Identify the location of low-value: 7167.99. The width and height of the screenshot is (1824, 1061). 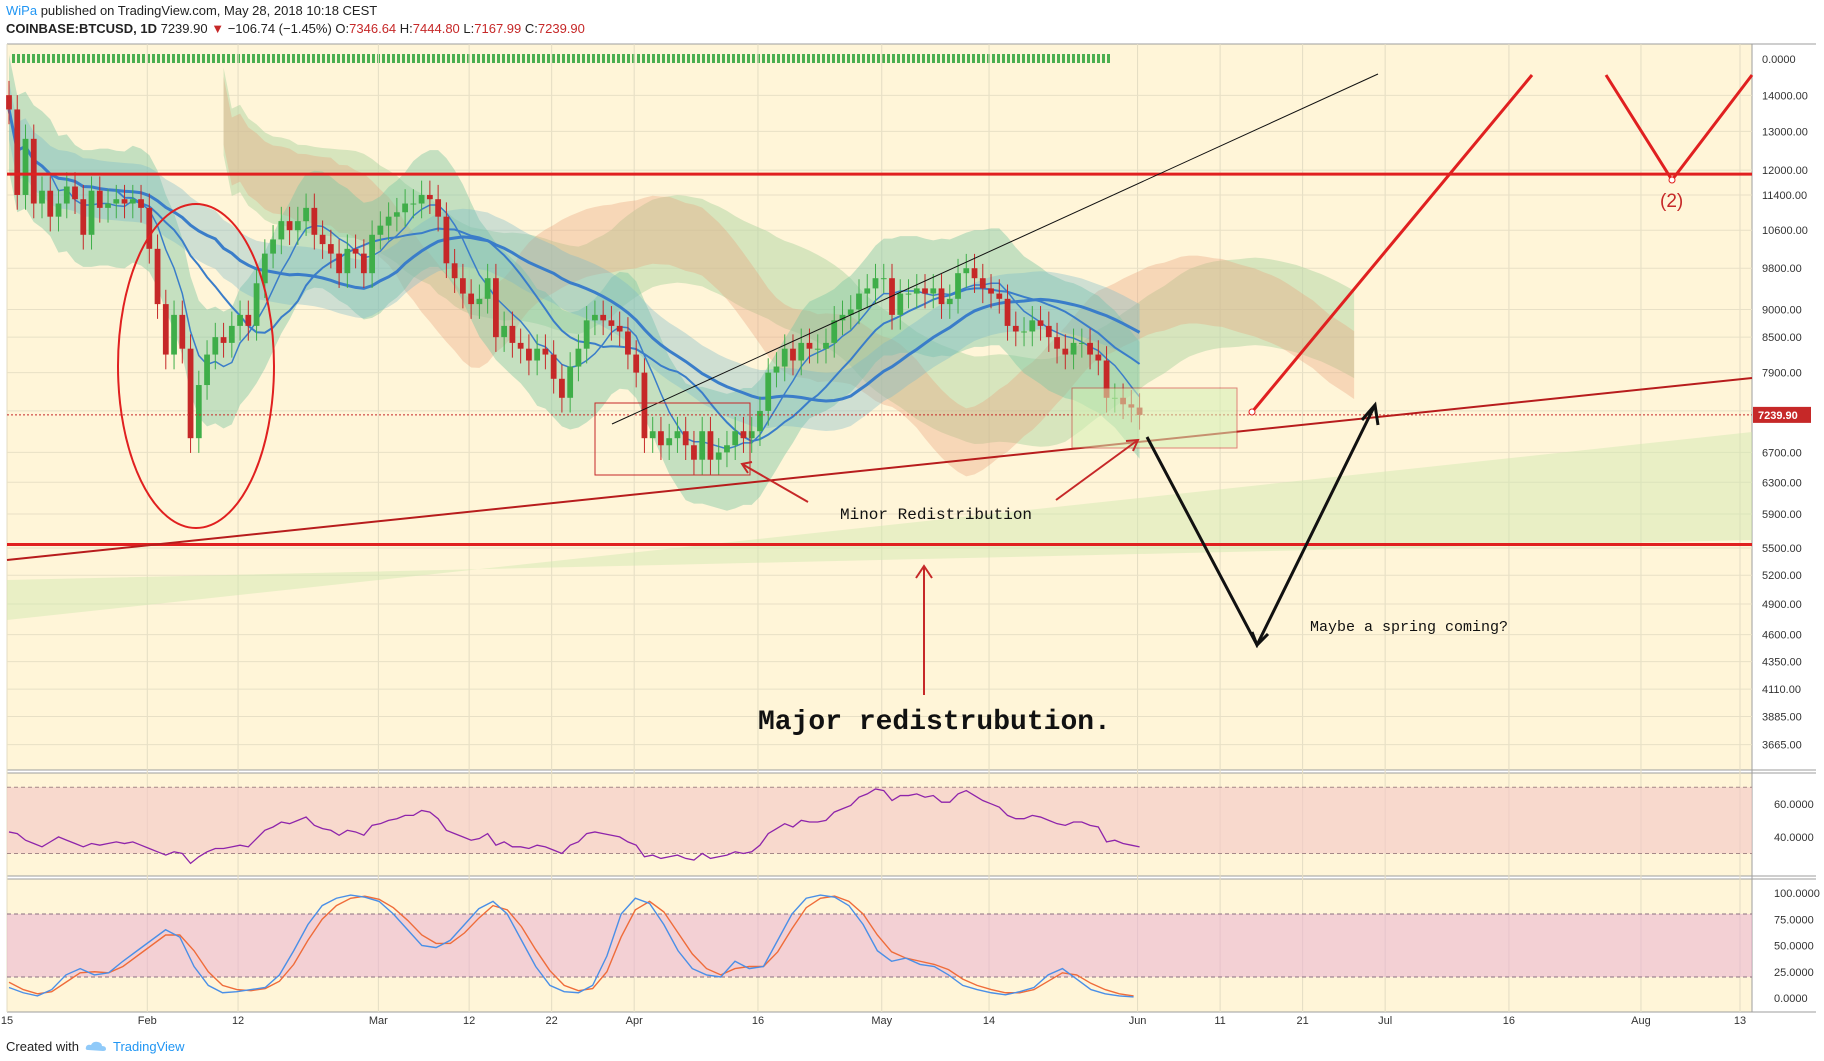
(498, 28).